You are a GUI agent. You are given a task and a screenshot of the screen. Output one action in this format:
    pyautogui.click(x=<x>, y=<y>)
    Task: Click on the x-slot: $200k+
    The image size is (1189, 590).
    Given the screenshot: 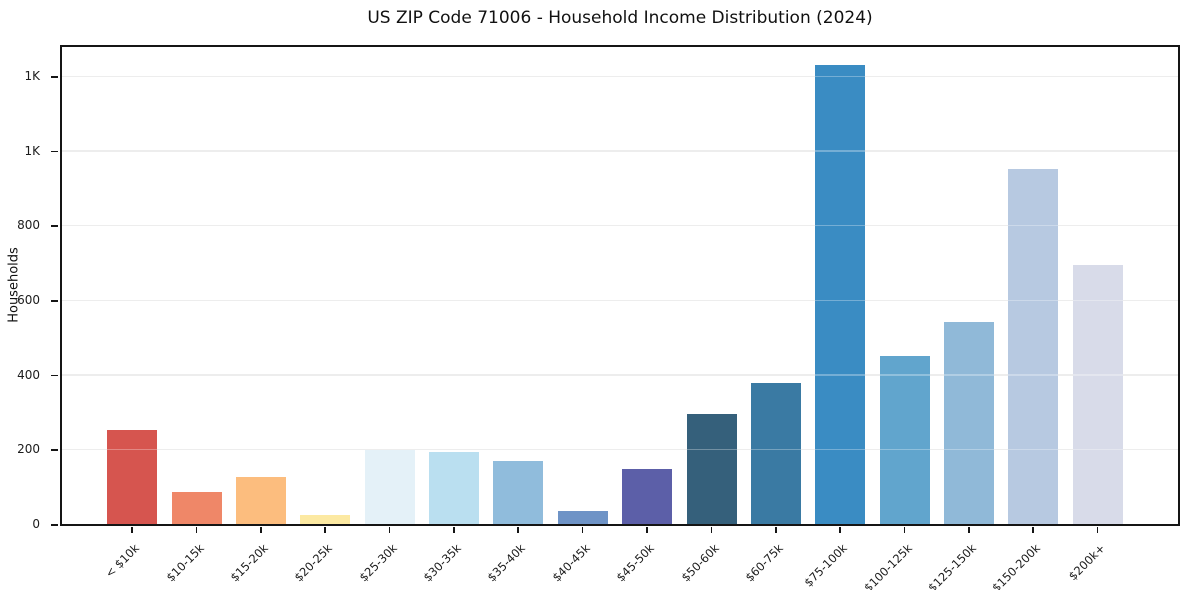 What is the action you would take?
    pyautogui.click(x=1098, y=558)
    